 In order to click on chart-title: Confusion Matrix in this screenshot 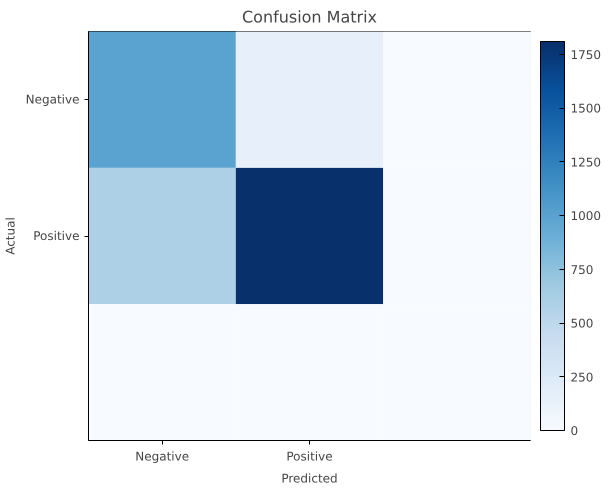, I will do `click(310, 17)`.